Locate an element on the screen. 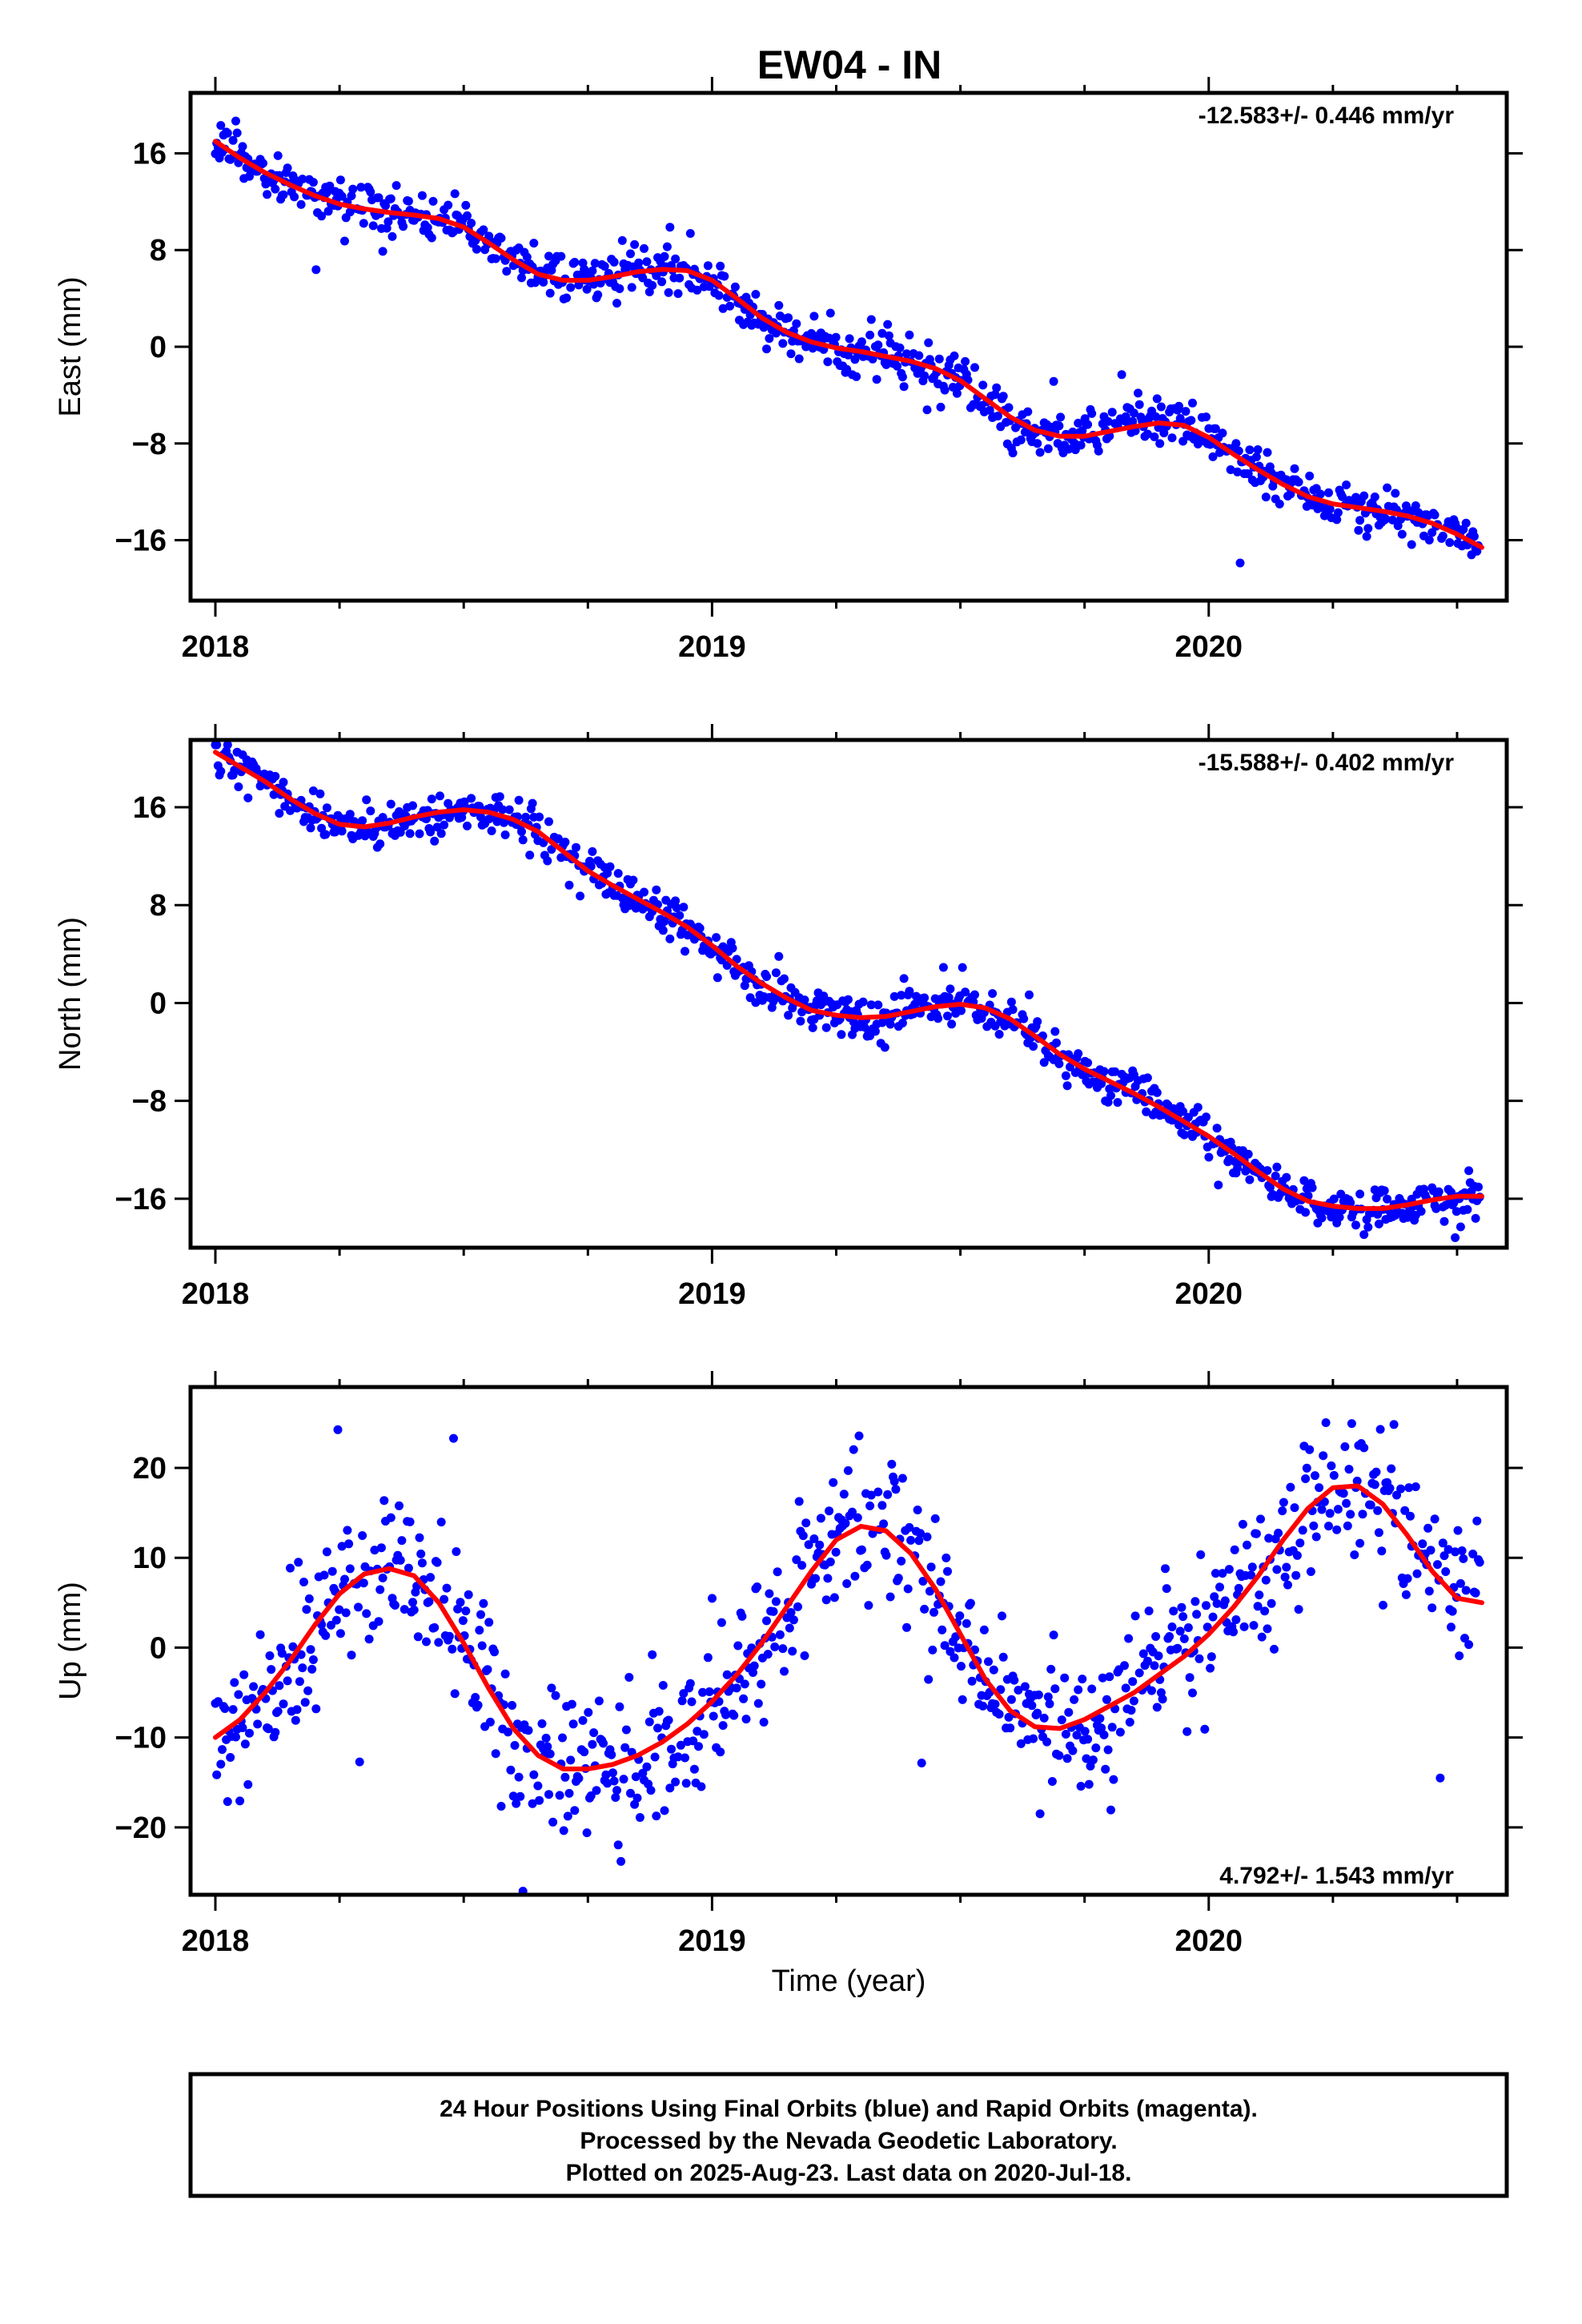  up-y-tick-label: 0 is located at coordinates (158, 1648).